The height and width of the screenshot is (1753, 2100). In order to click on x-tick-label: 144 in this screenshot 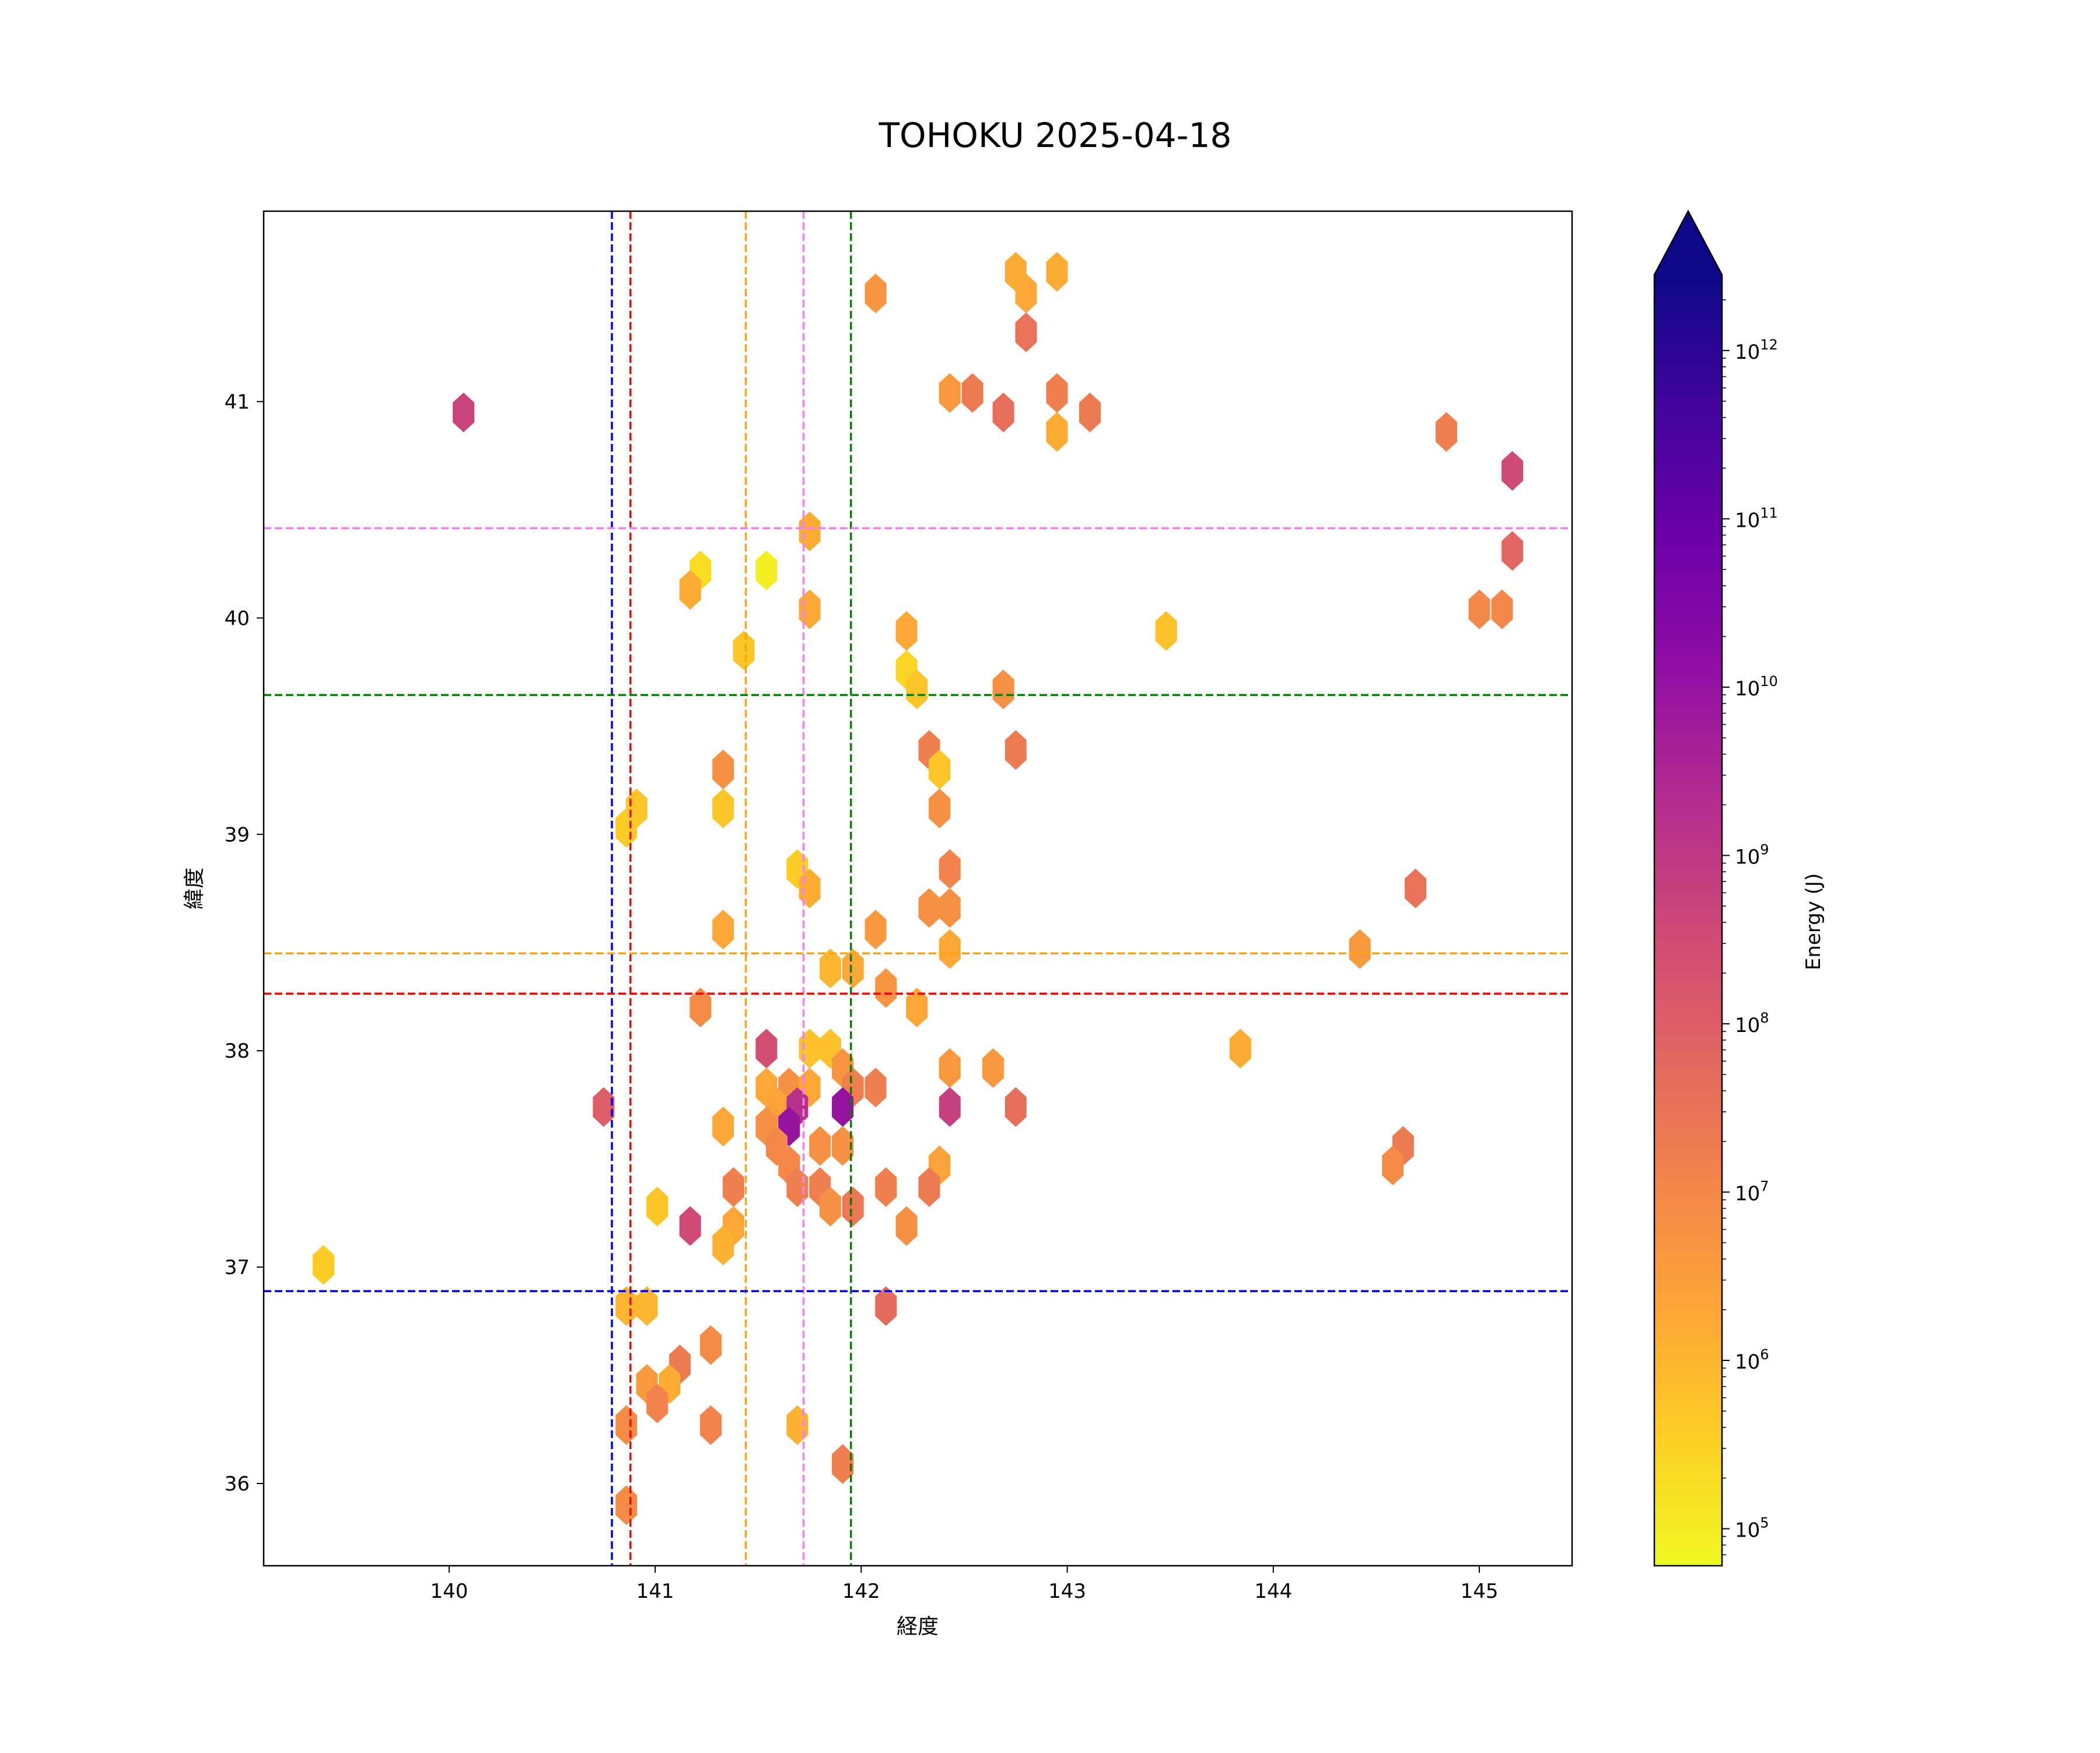, I will do `click(1273, 1591)`.